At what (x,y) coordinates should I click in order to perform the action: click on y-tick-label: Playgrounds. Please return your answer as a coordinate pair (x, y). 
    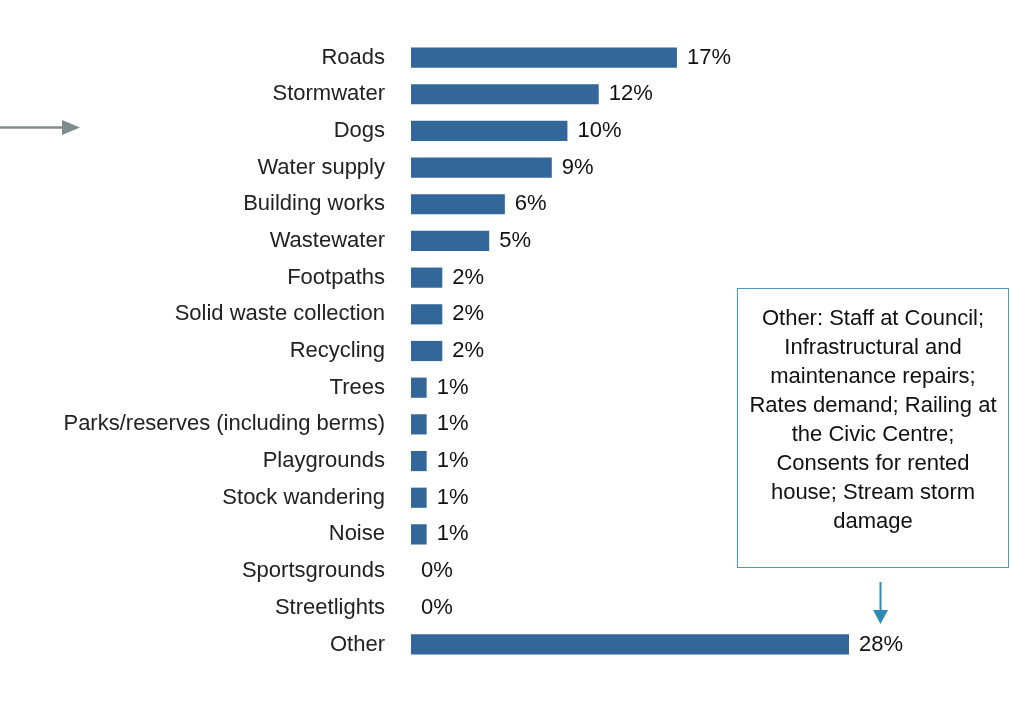
    Looking at the image, I should click on (323, 460).